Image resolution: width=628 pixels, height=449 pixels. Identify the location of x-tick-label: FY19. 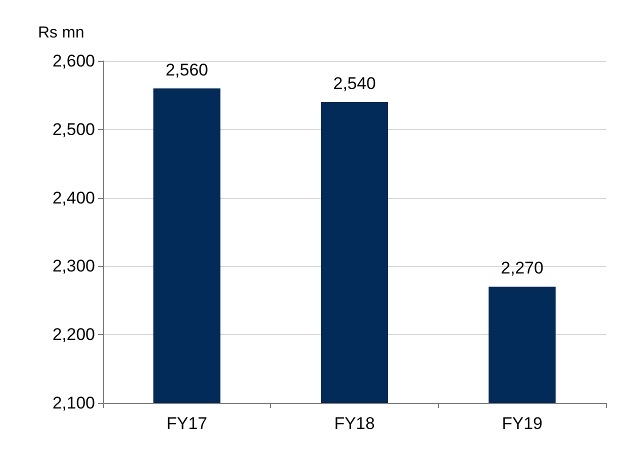
(522, 423).